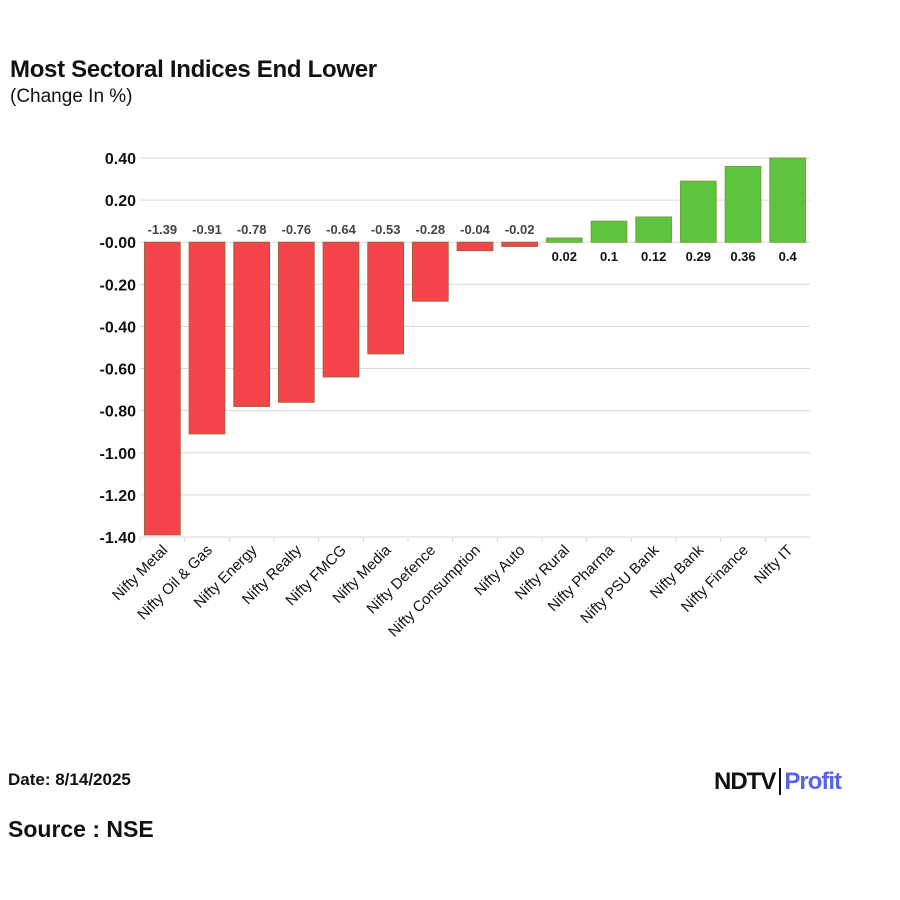 The height and width of the screenshot is (900, 900). Describe the element at coordinates (118, 327) in the screenshot. I see `y-tick-label: -0.40` at that location.